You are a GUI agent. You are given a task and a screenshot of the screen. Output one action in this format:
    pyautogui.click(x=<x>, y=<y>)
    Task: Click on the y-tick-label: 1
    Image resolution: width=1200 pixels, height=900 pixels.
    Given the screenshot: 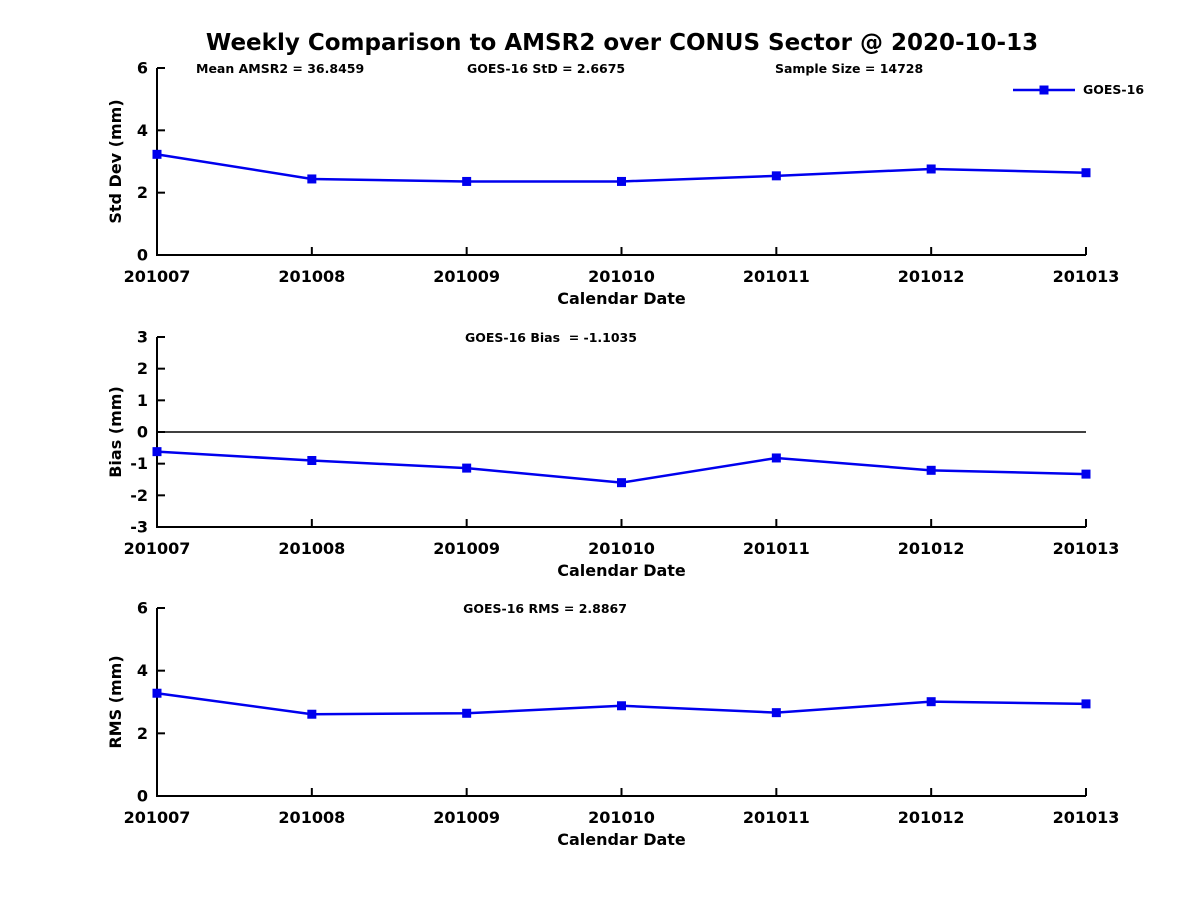 What is the action you would take?
    pyautogui.click(x=142, y=400)
    